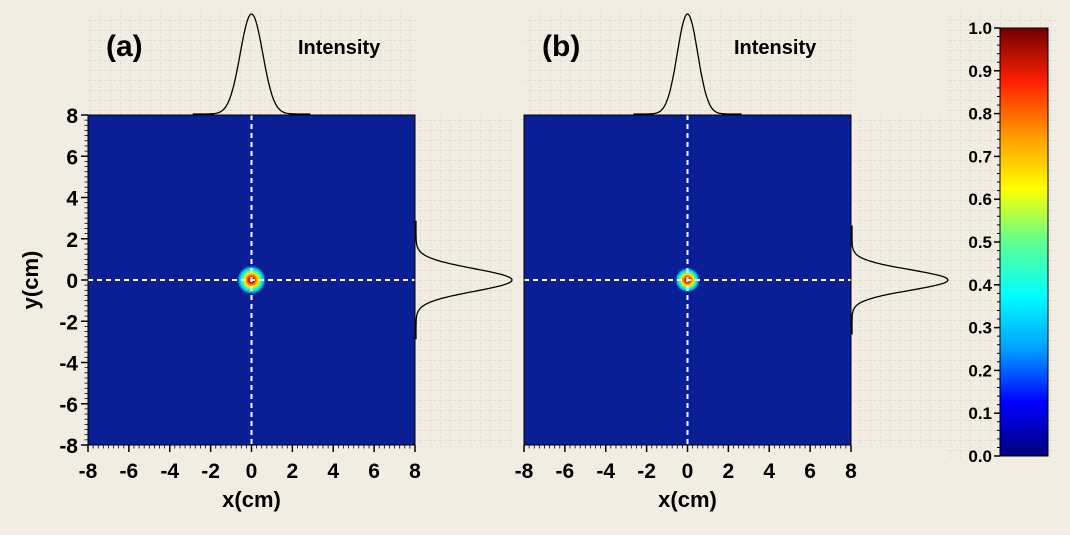  What do you see at coordinates (30, 280) in the screenshot?
I see `y-axis-label: y(cm)` at bounding box center [30, 280].